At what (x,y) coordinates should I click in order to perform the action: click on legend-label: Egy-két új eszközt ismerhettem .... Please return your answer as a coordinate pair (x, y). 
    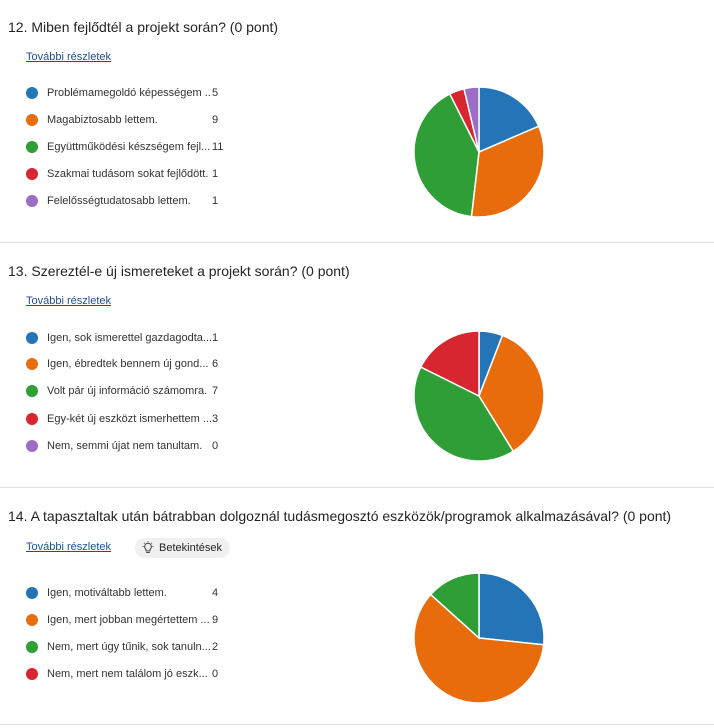
    Looking at the image, I should click on (129, 419).